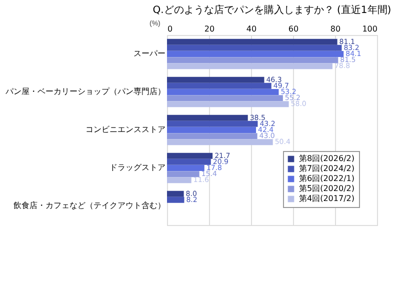 This screenshot has width=400, height=300. I want to click on legend-label: 第7回(2024/2), so click(326, 168).